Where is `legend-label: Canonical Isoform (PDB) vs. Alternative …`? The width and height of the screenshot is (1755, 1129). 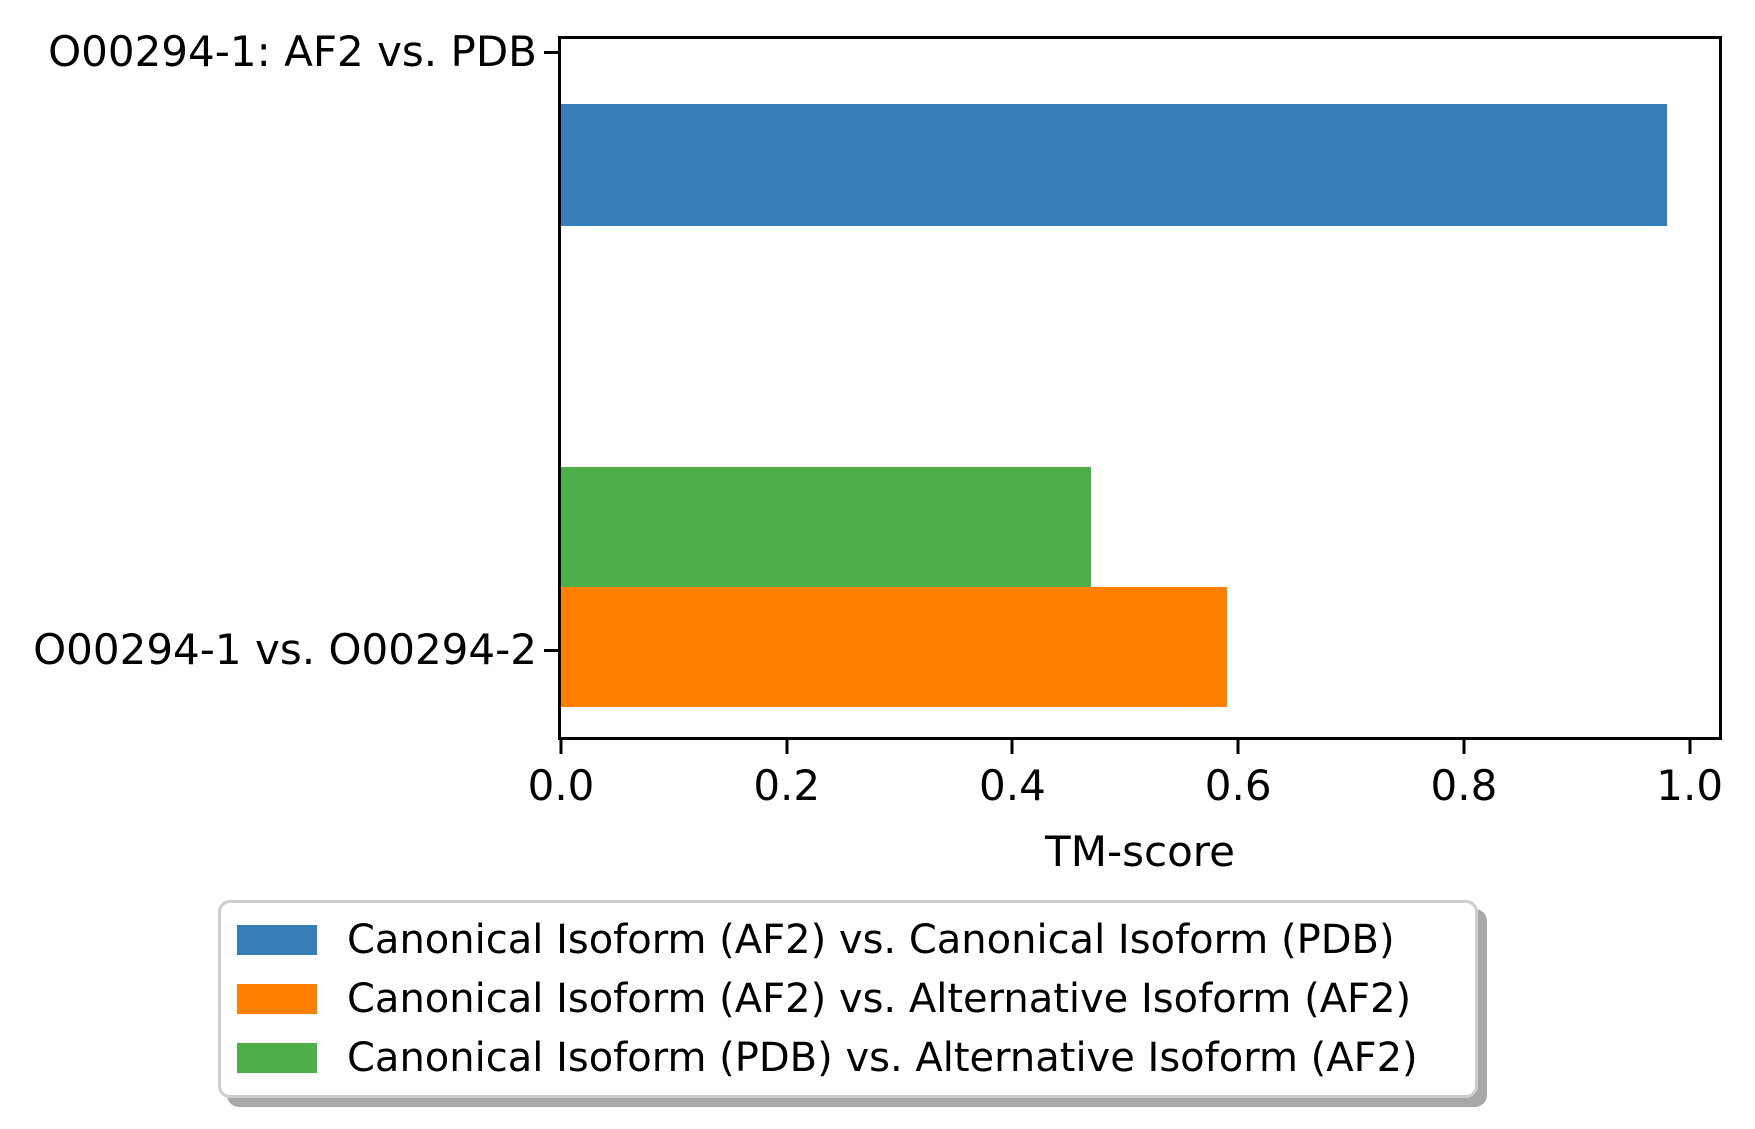 legend-label: Canonical Isoform (PDB) vs. Alternative … is located at coordinates (882, 1057).